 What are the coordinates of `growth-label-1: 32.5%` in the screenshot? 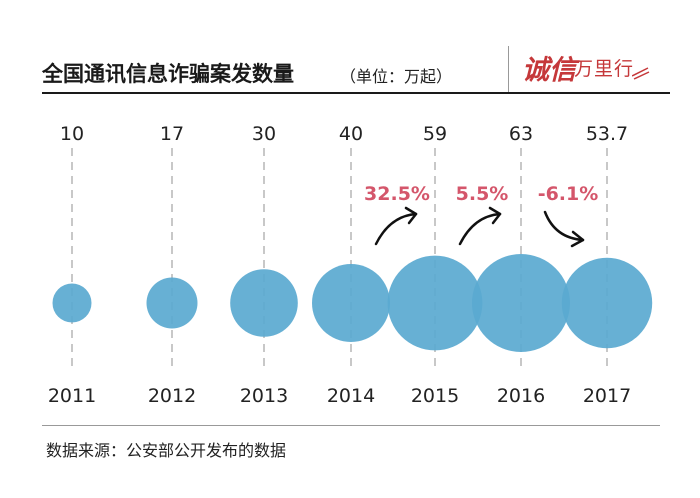 It's located at (397, 194).